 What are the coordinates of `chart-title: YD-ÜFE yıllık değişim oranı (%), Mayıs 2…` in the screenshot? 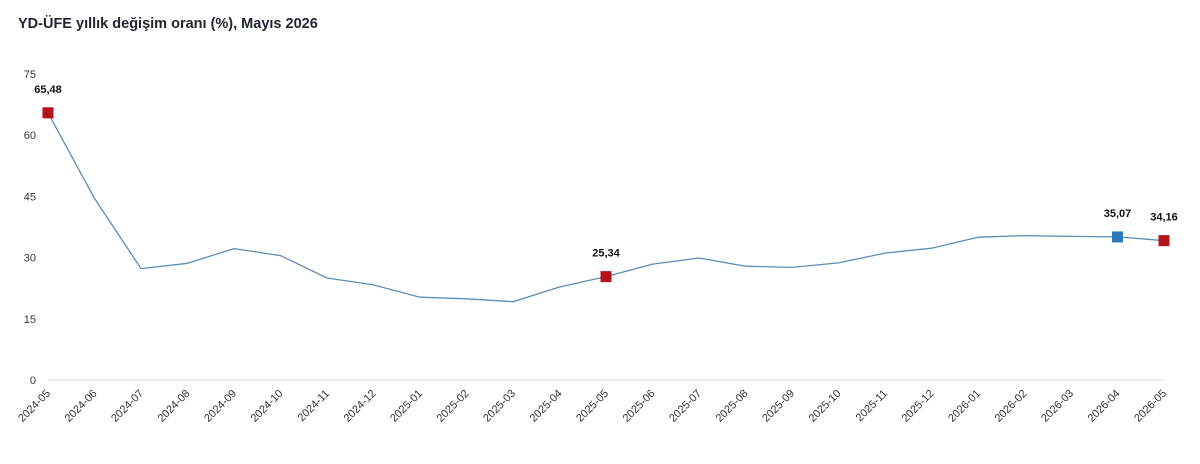 It's located at (168, 24).